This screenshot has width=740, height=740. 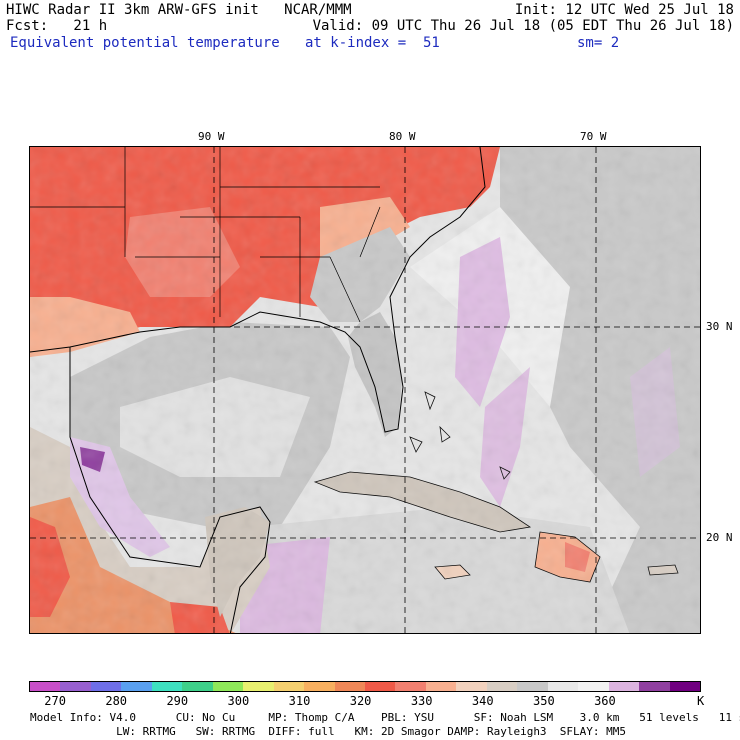 What do you see at coordinates (598, 43) in the screenshot?
I see `smoothing-label: sm= 2` at bounding box center [598, 43].